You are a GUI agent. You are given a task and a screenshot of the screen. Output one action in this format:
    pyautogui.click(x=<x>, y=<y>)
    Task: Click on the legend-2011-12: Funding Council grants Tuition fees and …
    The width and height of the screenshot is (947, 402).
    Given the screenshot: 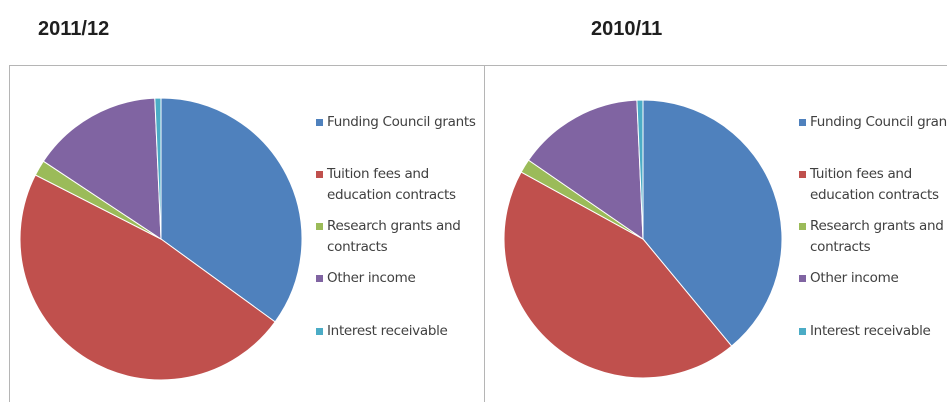 What is the action you would take?
    pyautogui.click(x=406, y=242)
    